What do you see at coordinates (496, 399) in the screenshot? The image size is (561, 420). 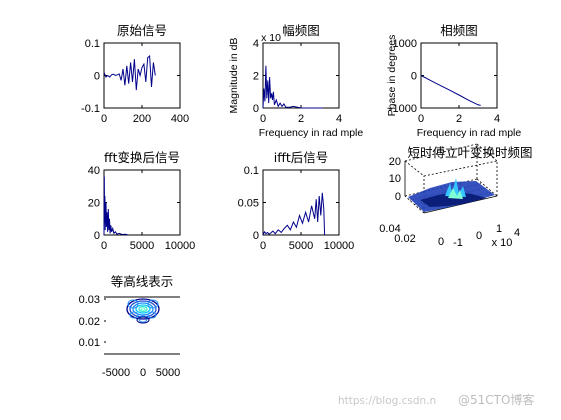 I see `watermark-brand: @51CTO博客` at bounding box center [496, 399].